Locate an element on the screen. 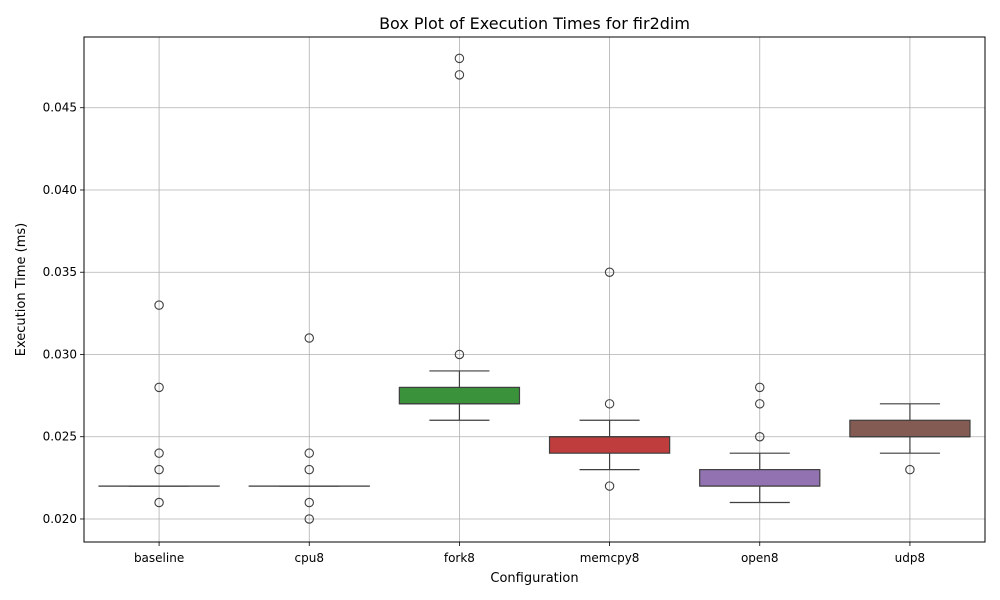  chart-title: Box Plot of Execution Times for fir2dim is located at coordinates (534, 23).